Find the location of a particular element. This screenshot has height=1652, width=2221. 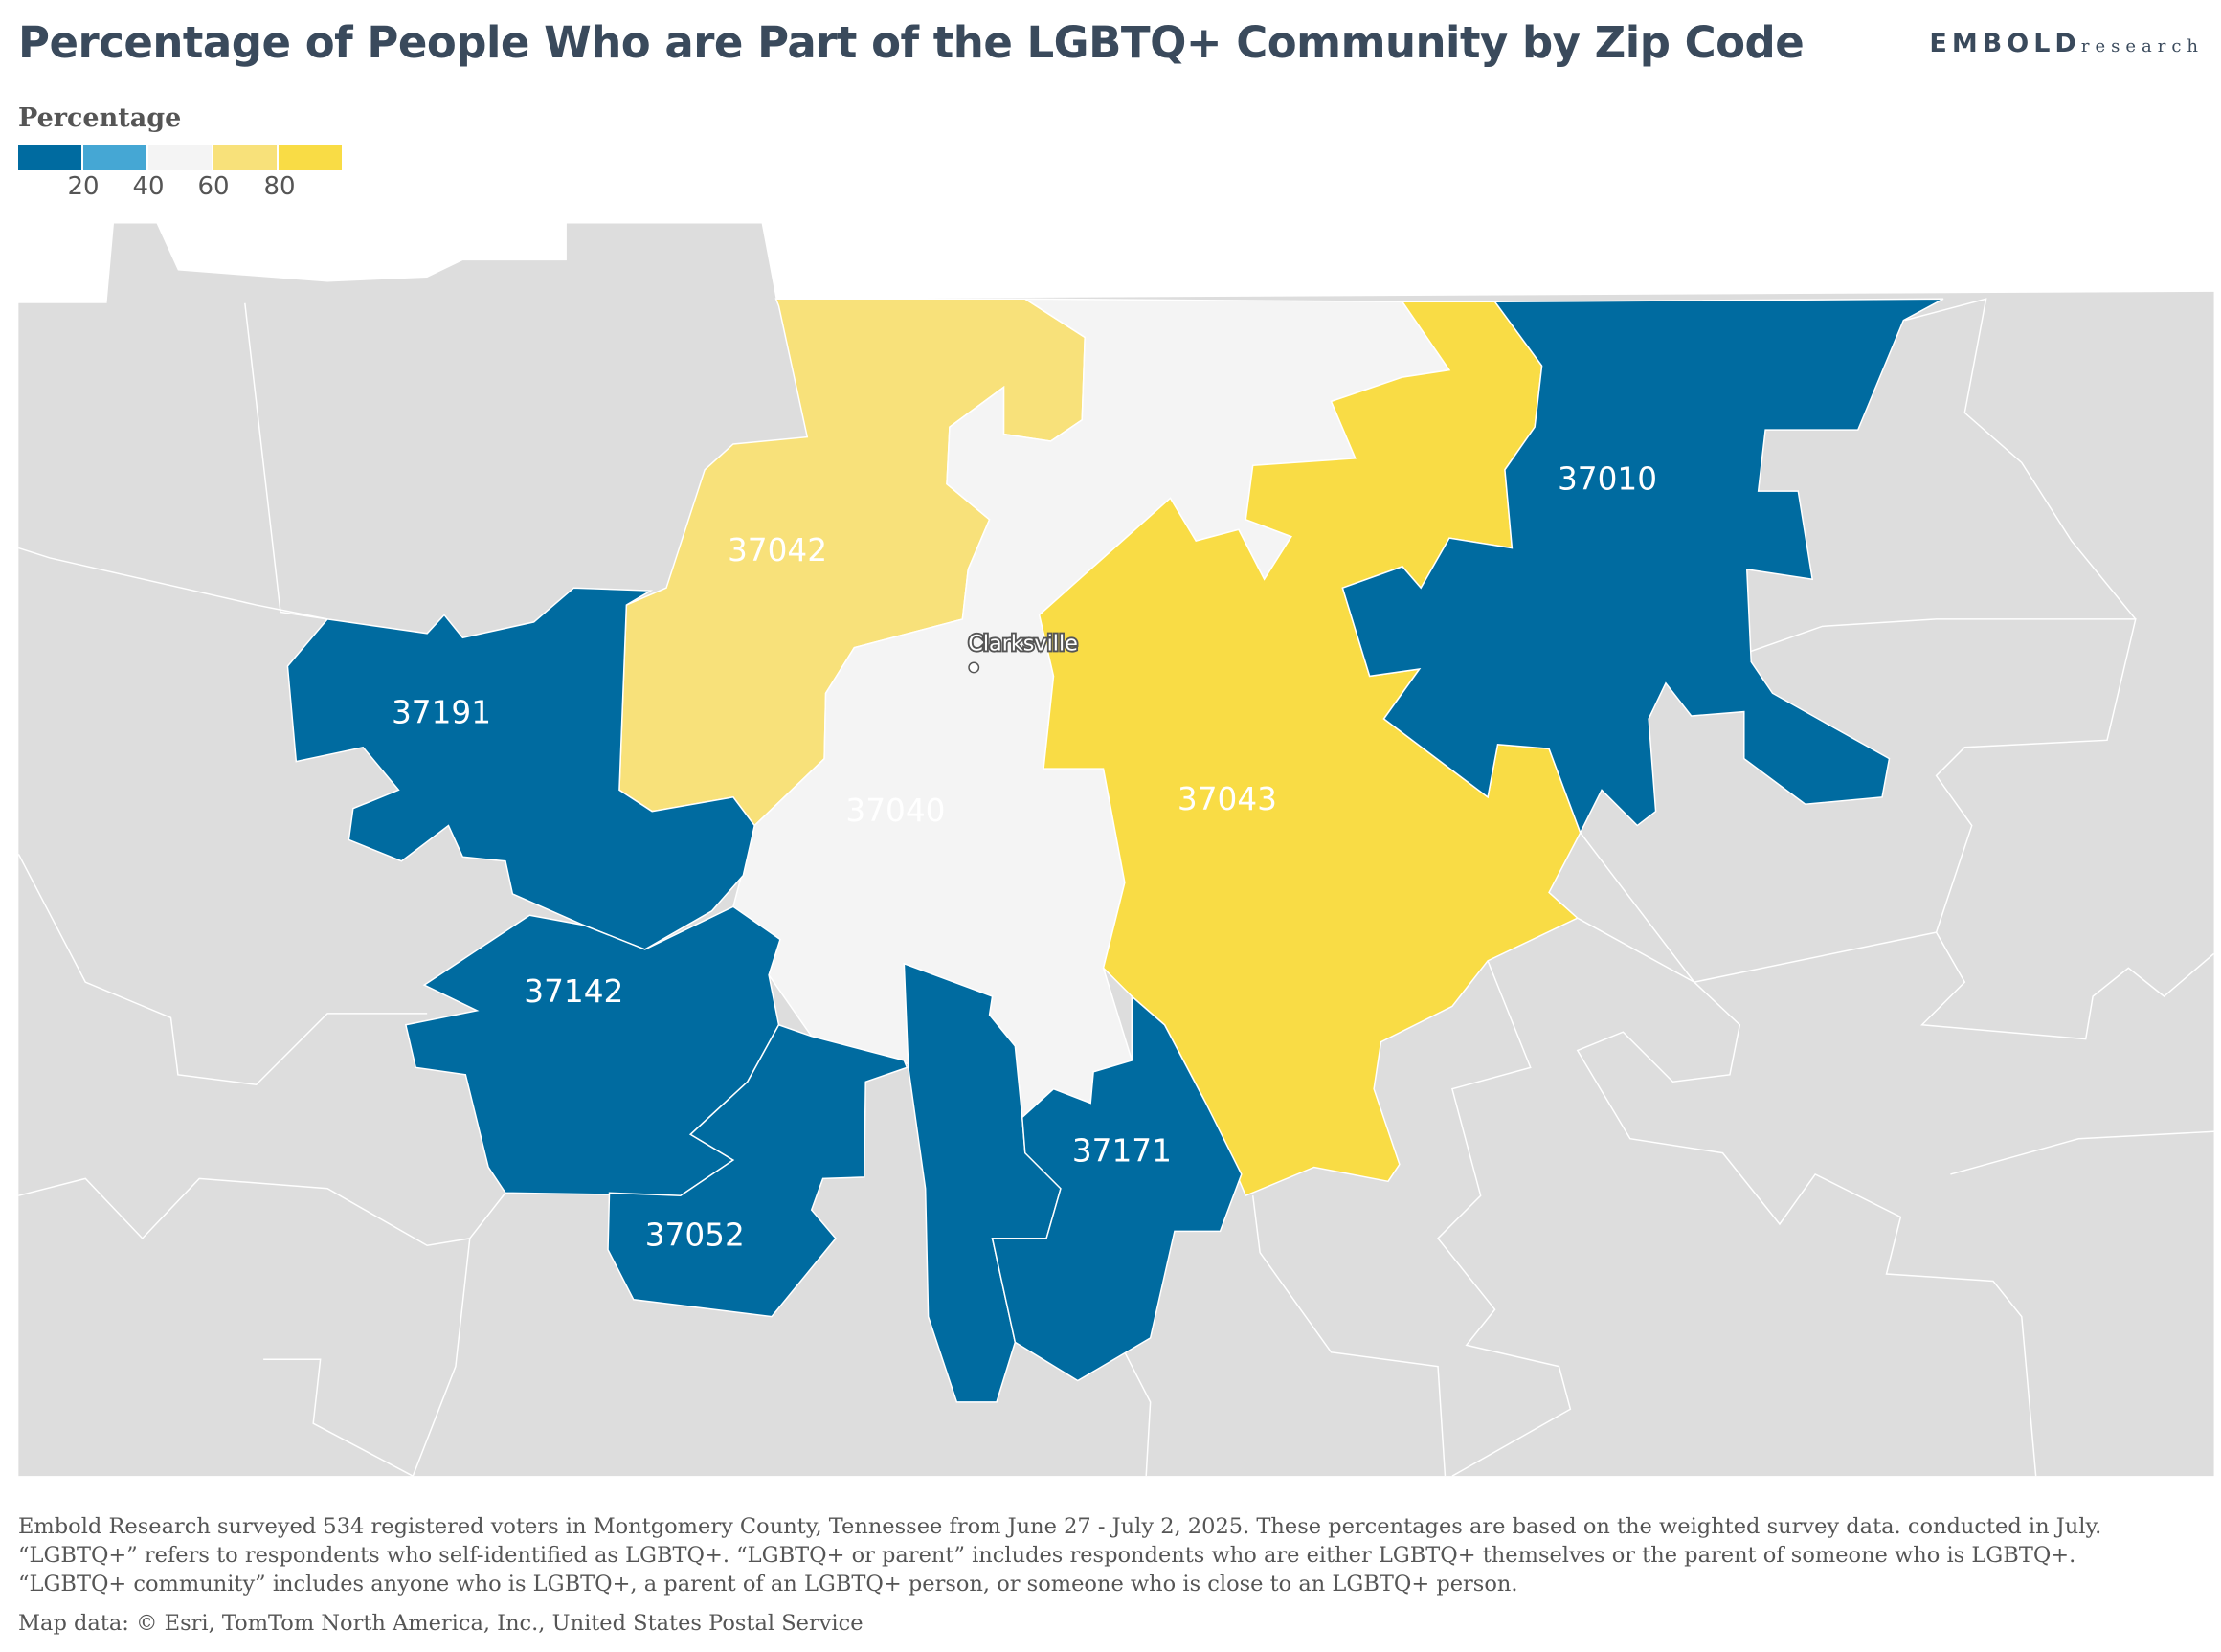

zip-label-37142: 37142 is located at coordinates (573, 991).